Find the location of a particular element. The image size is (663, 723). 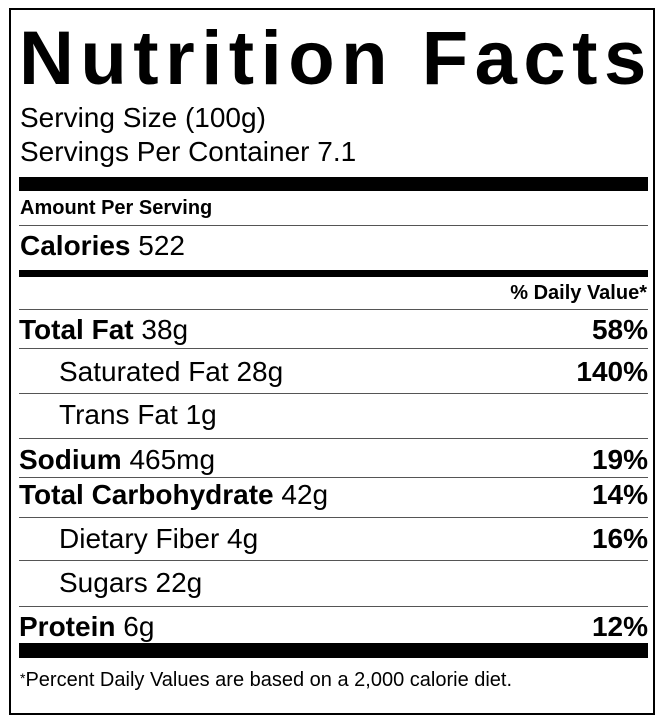

calories-value: 522 is located at coordinates (161, 245).